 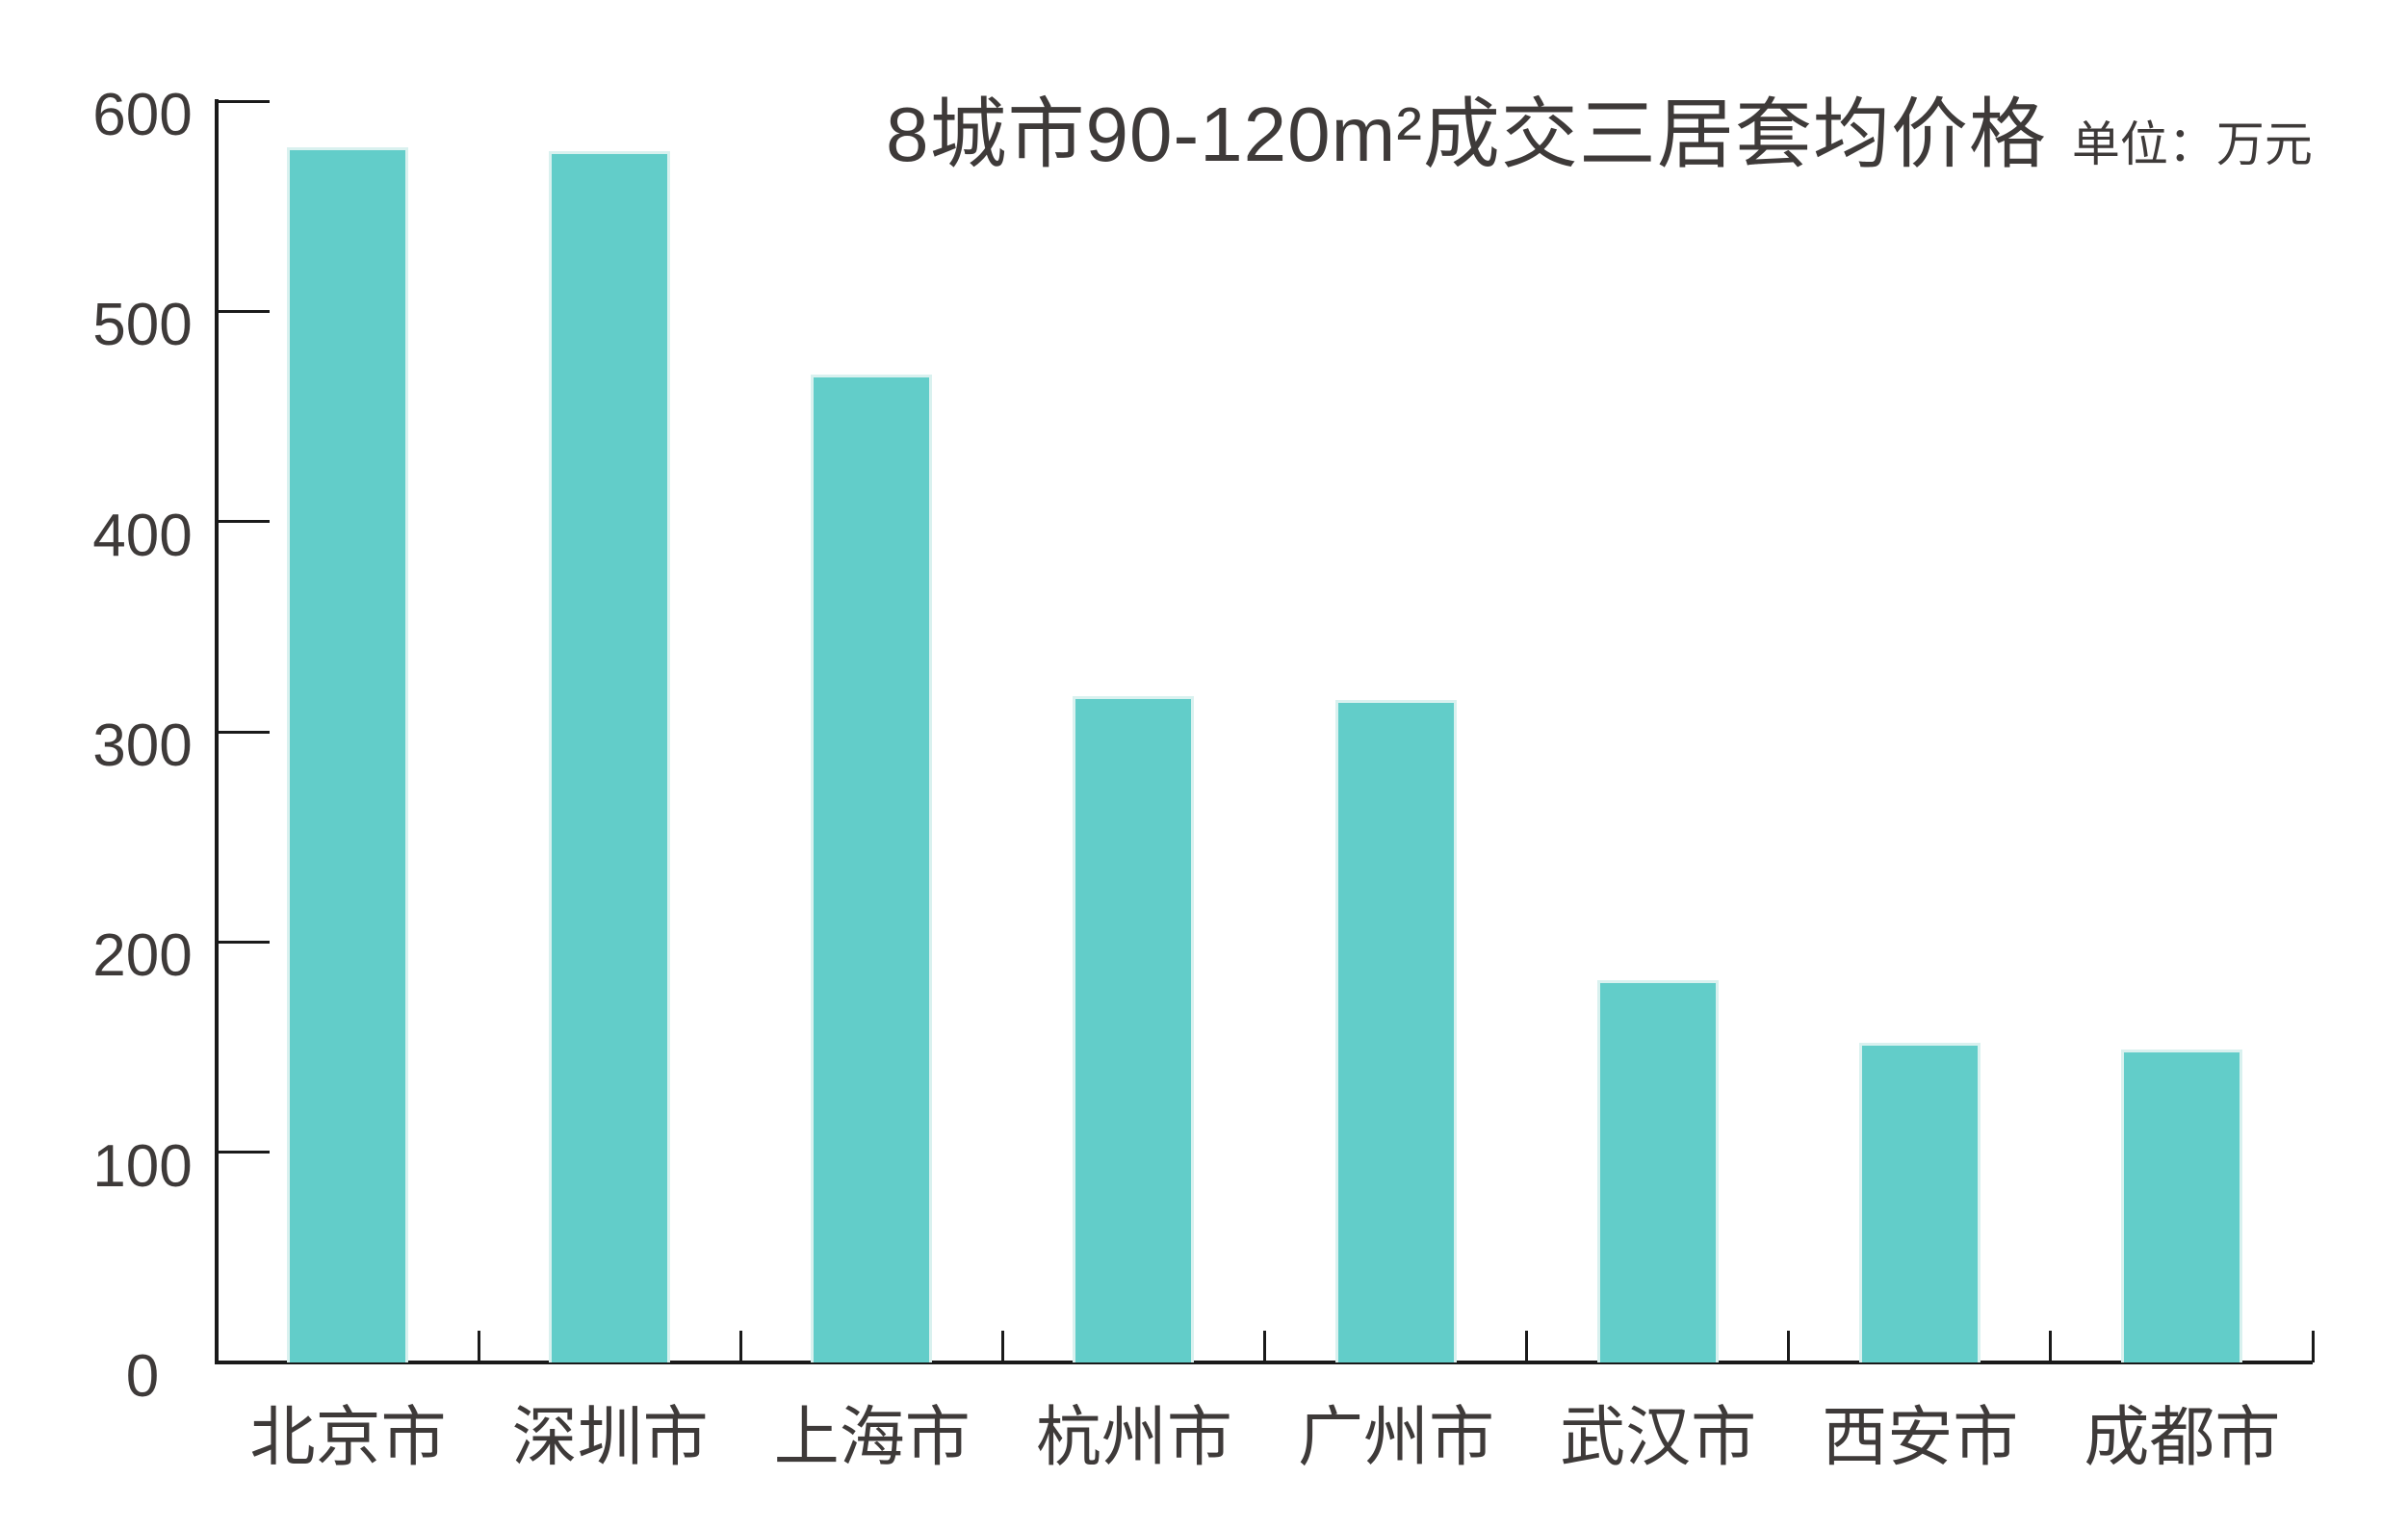 I want to click on x-category-label-上海市: 上海市, so click(x=872, y=1438).